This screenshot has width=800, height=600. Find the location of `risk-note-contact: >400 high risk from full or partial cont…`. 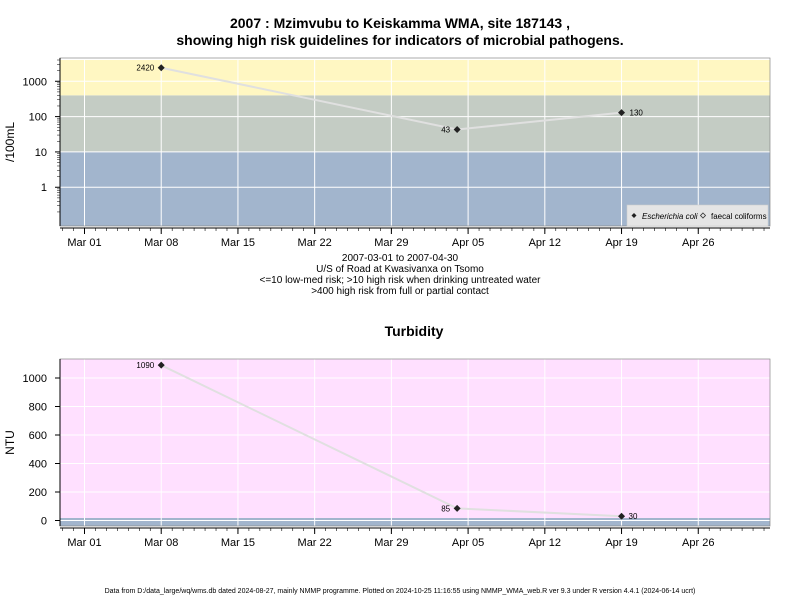

risk-note-contact: >400 high risk from full or partial cont… is located at coordinates (400, 291).